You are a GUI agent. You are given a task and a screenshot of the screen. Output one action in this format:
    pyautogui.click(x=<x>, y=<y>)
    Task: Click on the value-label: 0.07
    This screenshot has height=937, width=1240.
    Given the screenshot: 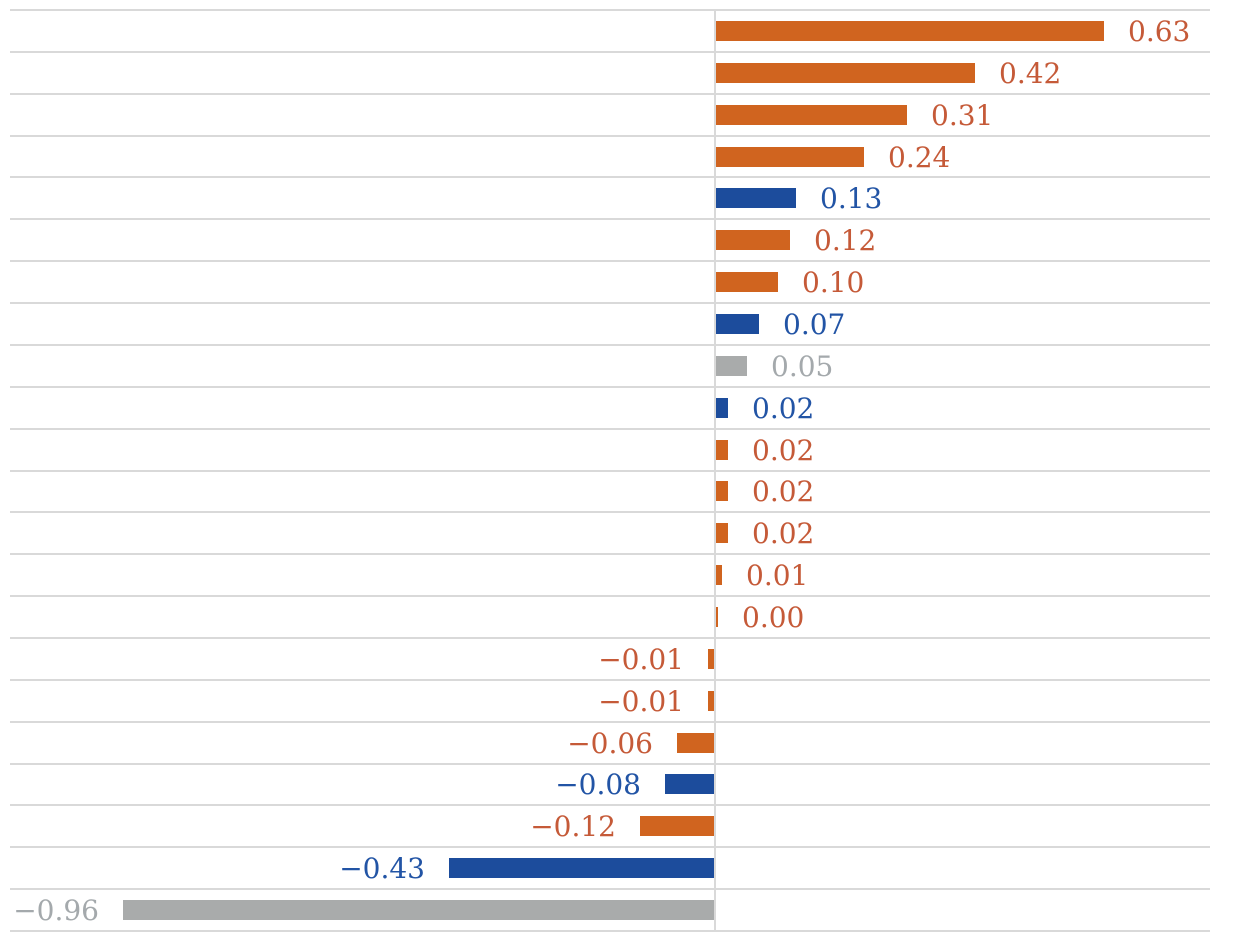 What is the action you would take?
    pyautogui.click(x=814, y=324)
    